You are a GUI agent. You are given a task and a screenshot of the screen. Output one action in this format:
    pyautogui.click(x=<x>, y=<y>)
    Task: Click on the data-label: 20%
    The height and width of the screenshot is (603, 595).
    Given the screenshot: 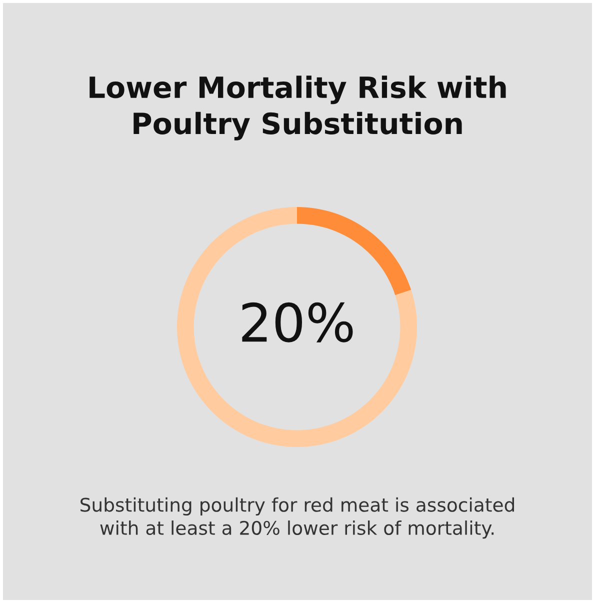 What is the action you would take?
    pyautogui.click(x=297, y=322)
    